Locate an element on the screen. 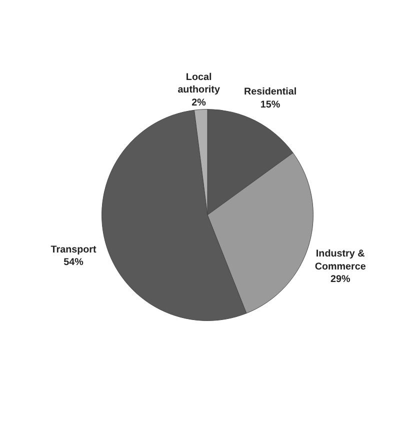 The width and height of the screenshot is (415, 430). data-label: 15% is located at coordinates (270, 105).